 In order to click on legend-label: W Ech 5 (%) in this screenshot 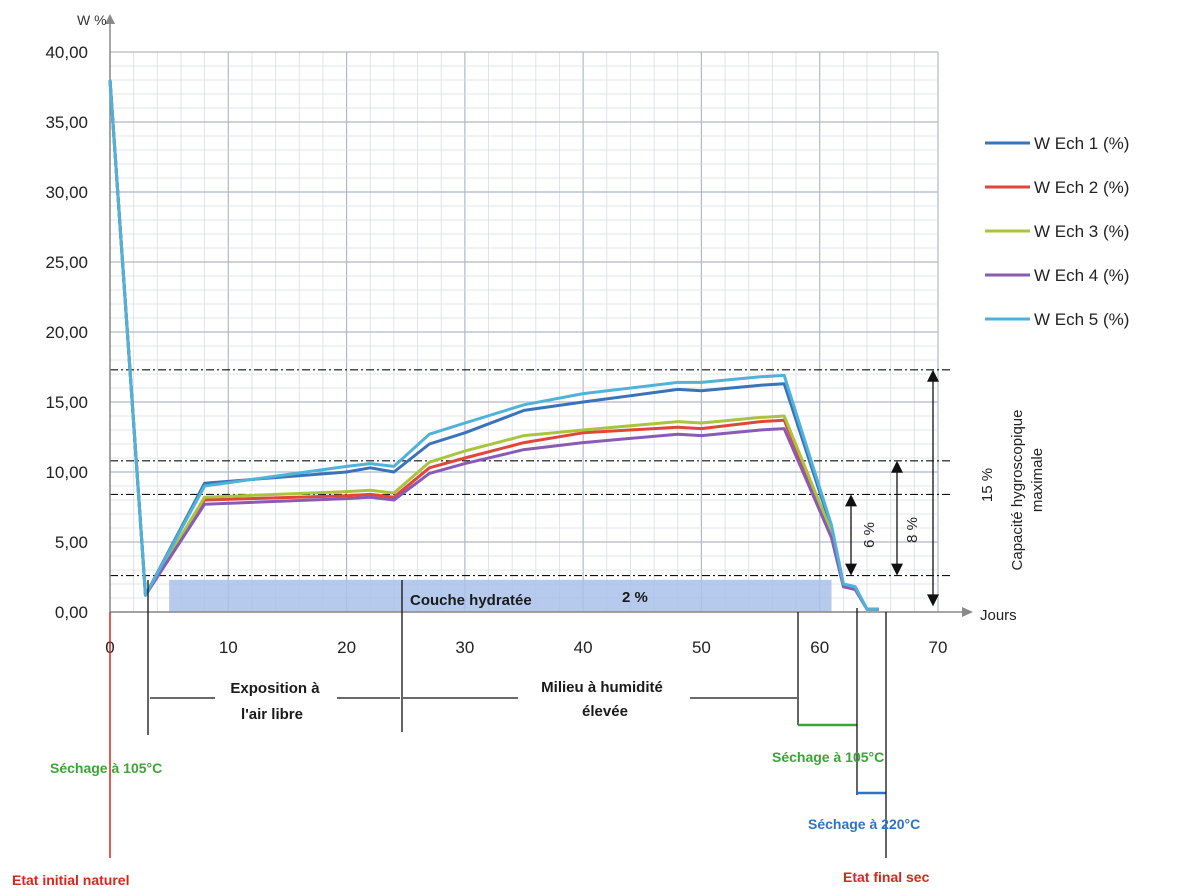, I will do `click(1081, 319)`.